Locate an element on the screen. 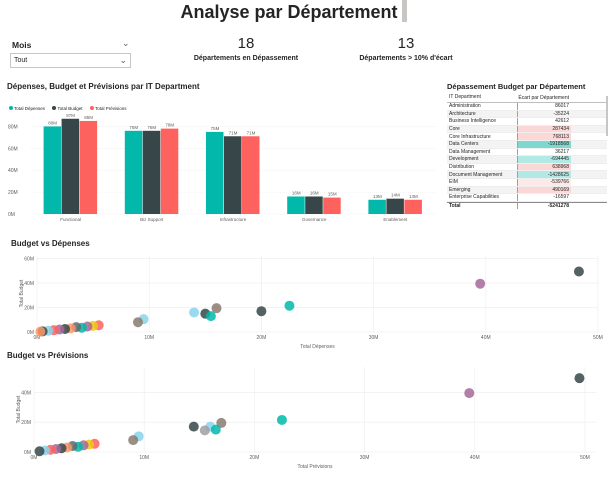  x-tick-label: 20M is located at coordinates (262, 338).